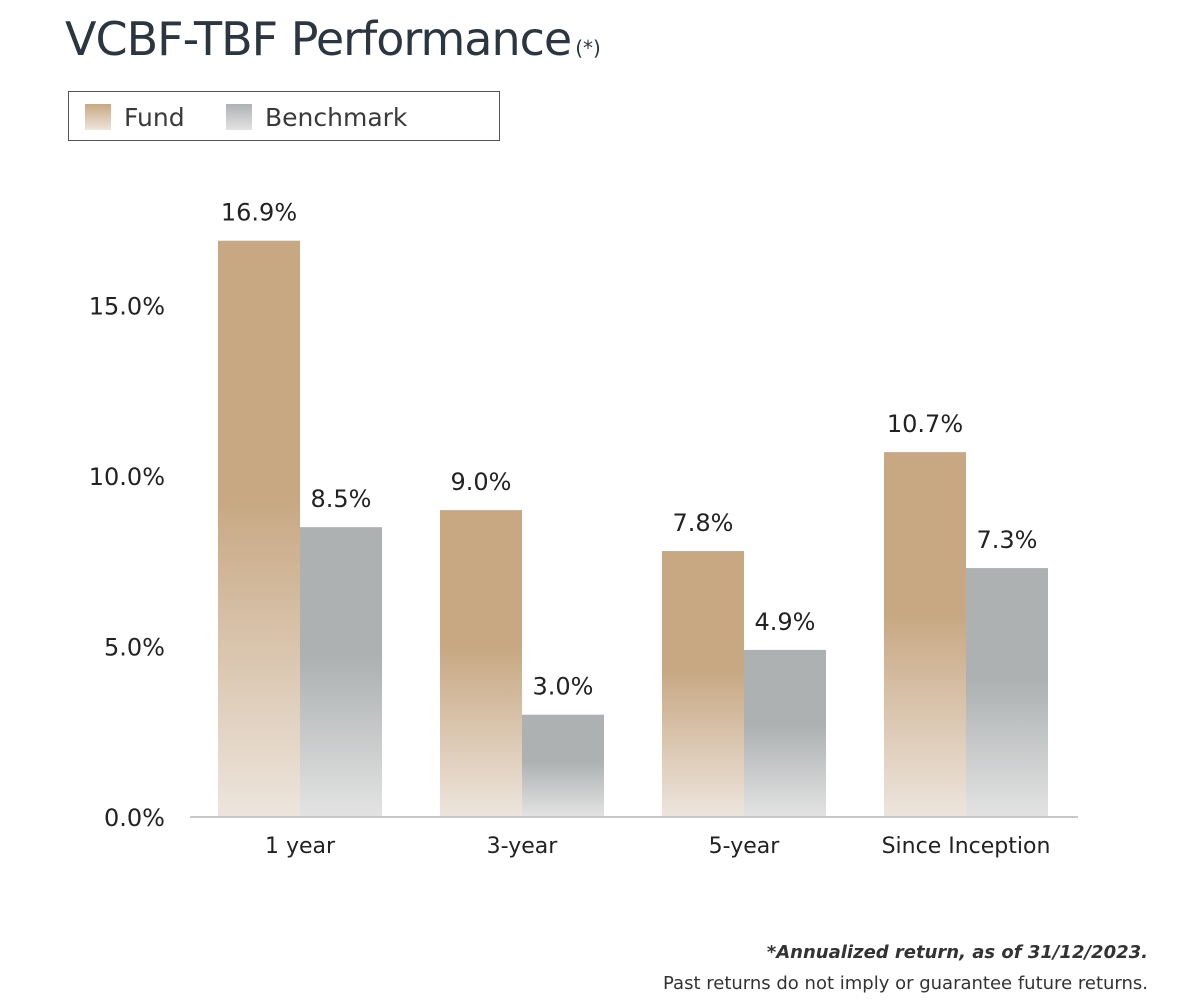 The height and width of the screenshot is (1003, 1200). Describe the element at coordinates (966, 846) in the screenshot. I see `x-tick-label: Since Inception` at that location.